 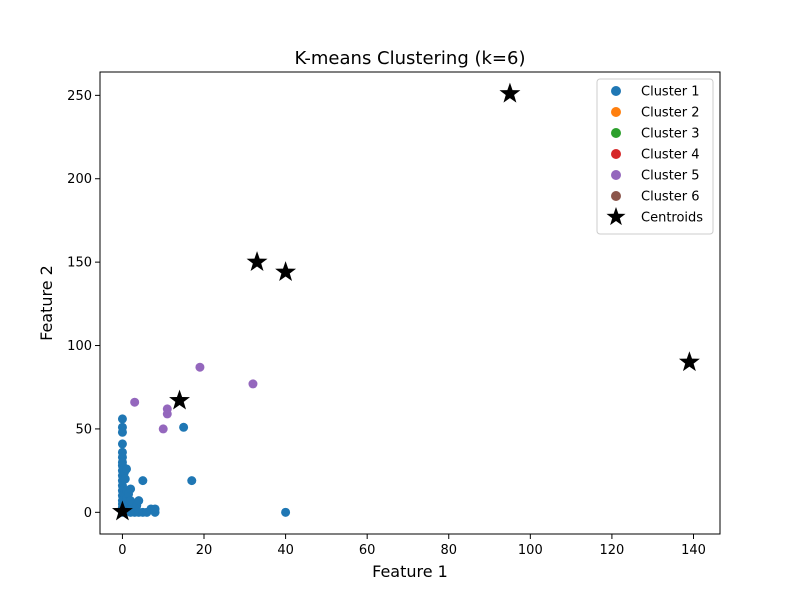 I want to click on y-tick-label: 0, so click(x=88, y=513).